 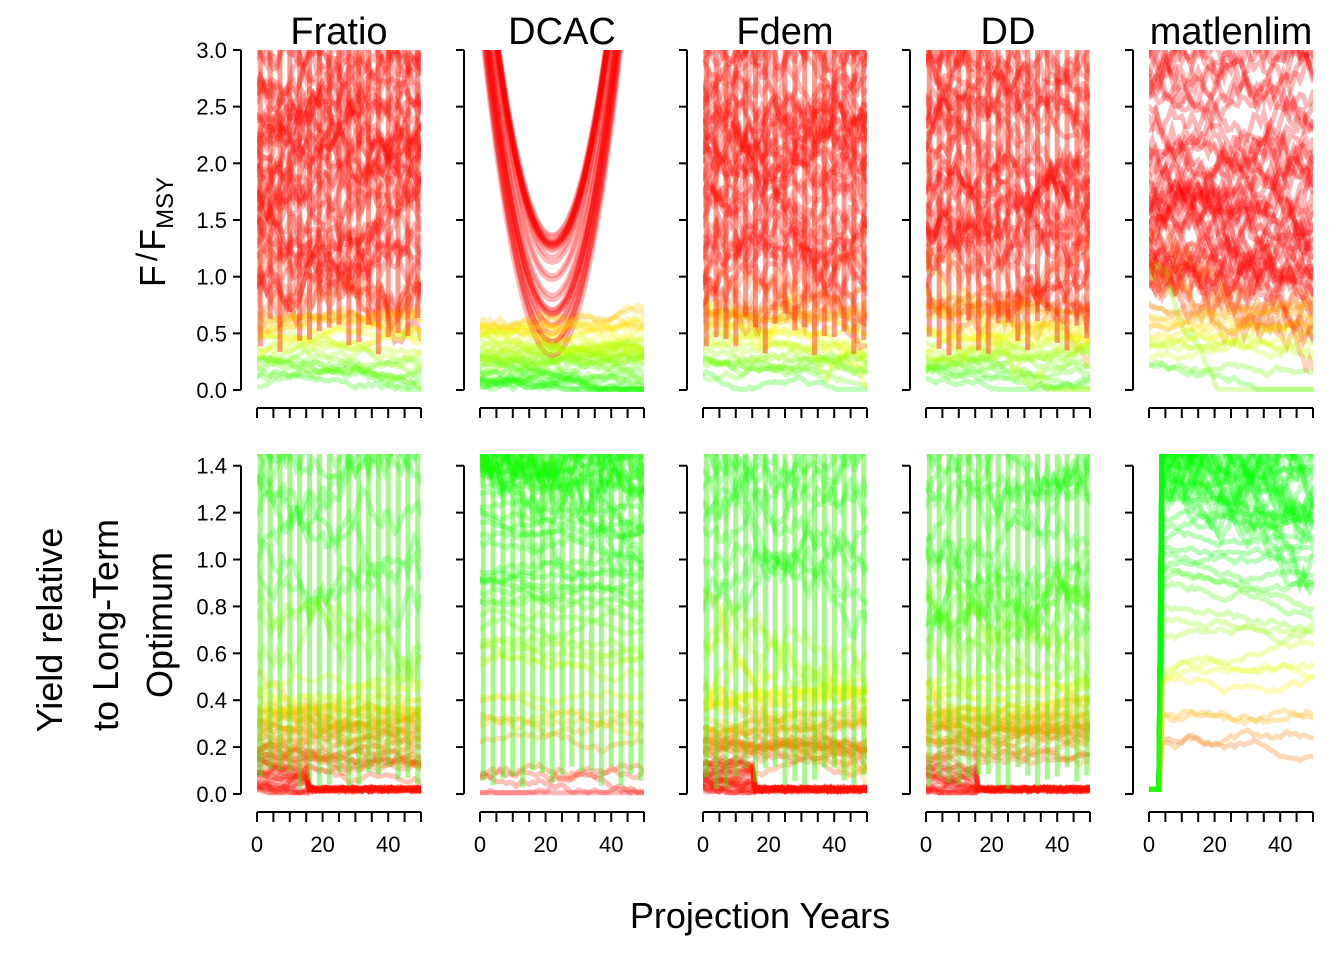 I want to click on x-axis-label: Projection Years, so click(x=760, y=915).